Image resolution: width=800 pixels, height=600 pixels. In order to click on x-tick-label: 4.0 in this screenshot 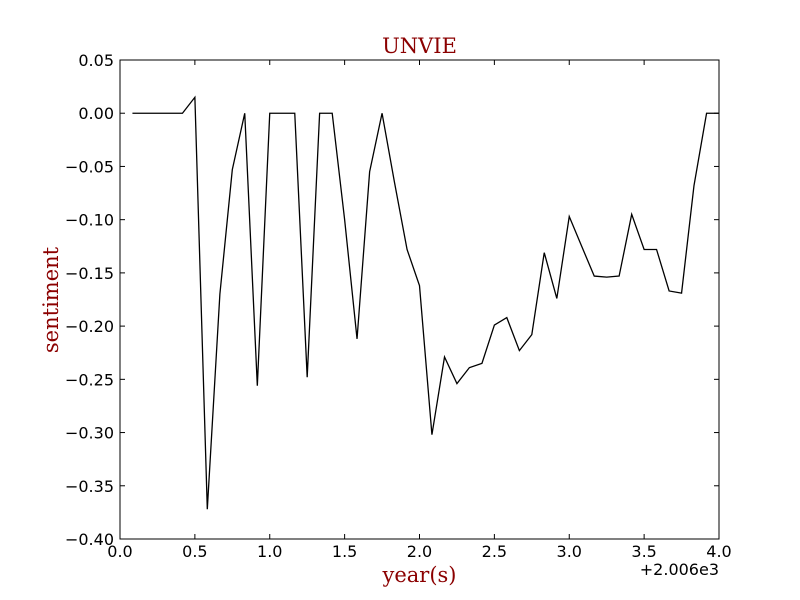, I will do `click(718, 551)`.